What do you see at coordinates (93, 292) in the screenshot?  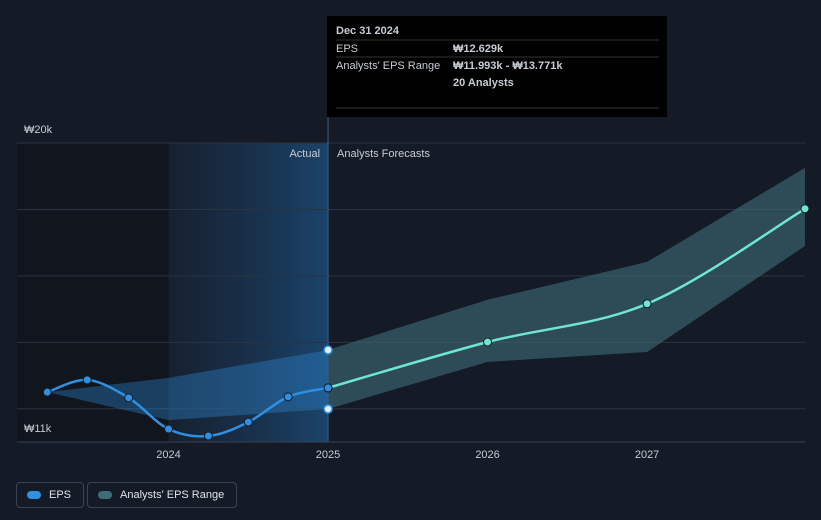 I see `past-shade` at bounding box center [93, 292].